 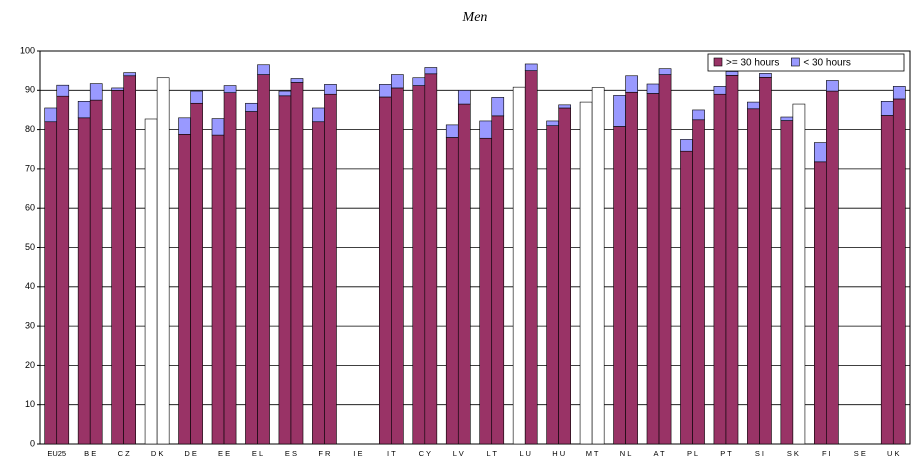 What do you see at coordinates (759, 453) in the screenshot?
I see `x-tick-label: S I` at bounding box center [759, 453].